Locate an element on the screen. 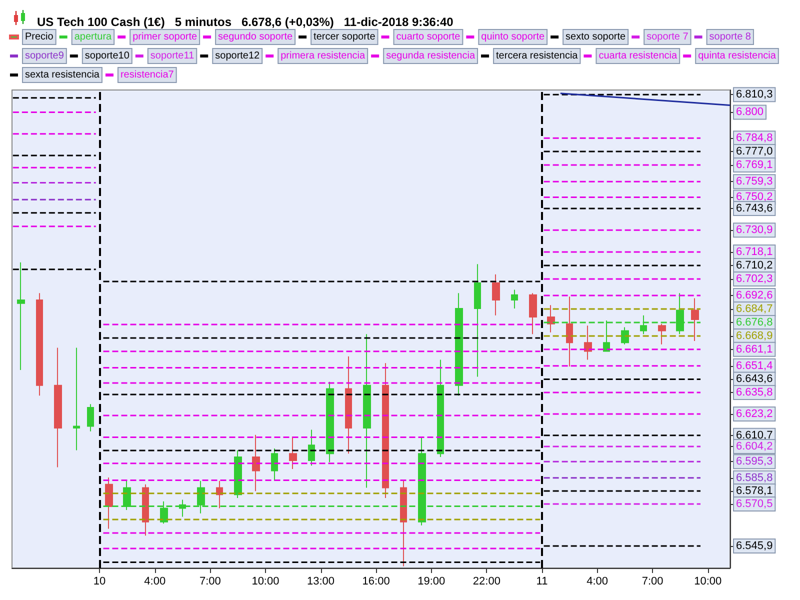 Image resolution: width=800 pixels, height=600 pixels. y-tick-label: 6.643,6 is located at coordinates (754, 379).